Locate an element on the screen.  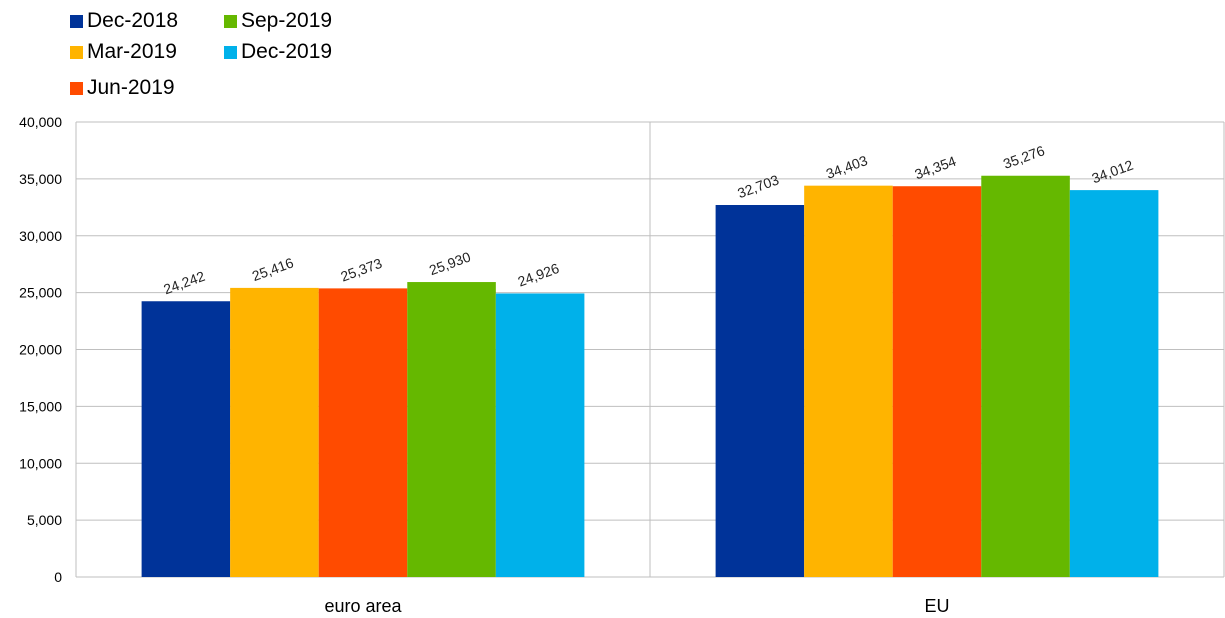
legend-item-dec-2019: Dec-2019 is located at coordinates (278, 52).